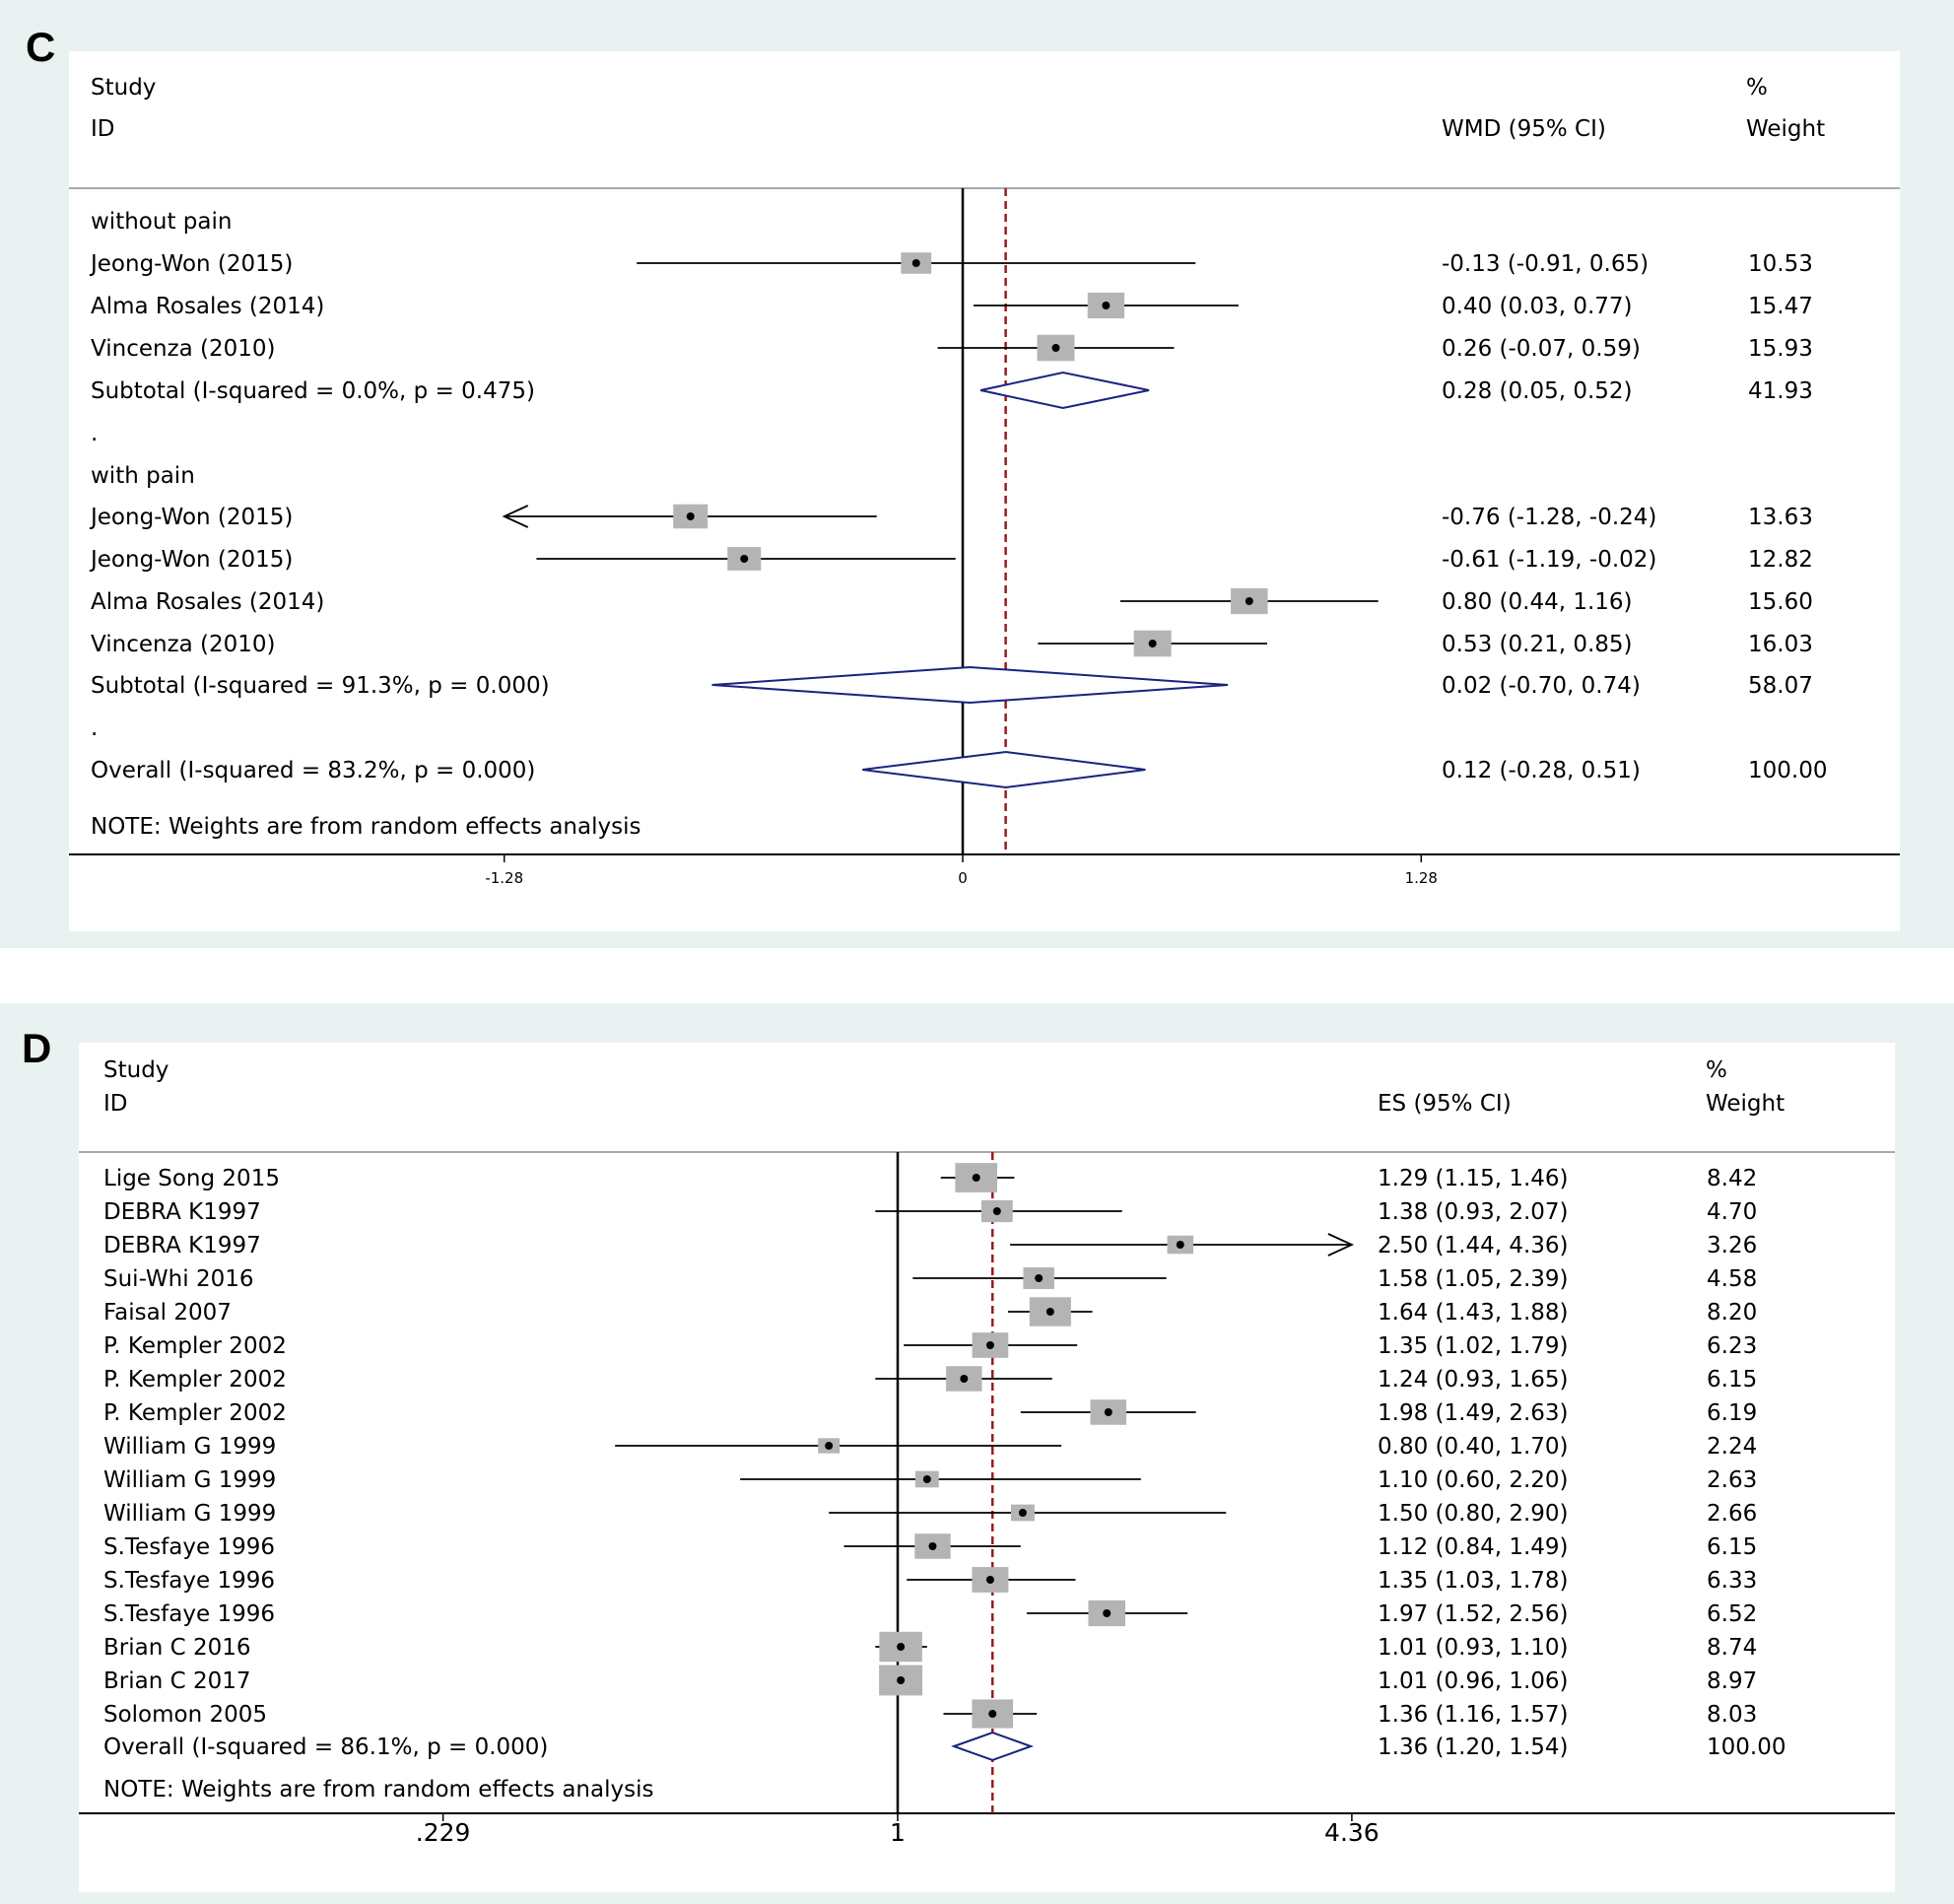 The width and height of the screenshot is (1954, 1904). I want to click on panel-c-x-tick-label: 0, so click(963, 878).